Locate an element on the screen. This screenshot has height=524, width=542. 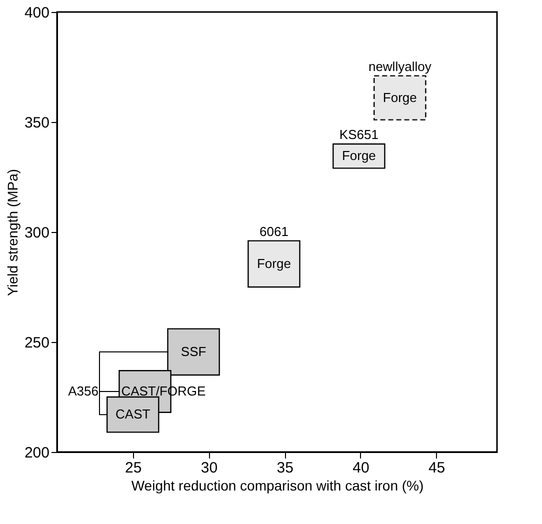
y-tick-label: 200 is located at coordinates (37, 453).